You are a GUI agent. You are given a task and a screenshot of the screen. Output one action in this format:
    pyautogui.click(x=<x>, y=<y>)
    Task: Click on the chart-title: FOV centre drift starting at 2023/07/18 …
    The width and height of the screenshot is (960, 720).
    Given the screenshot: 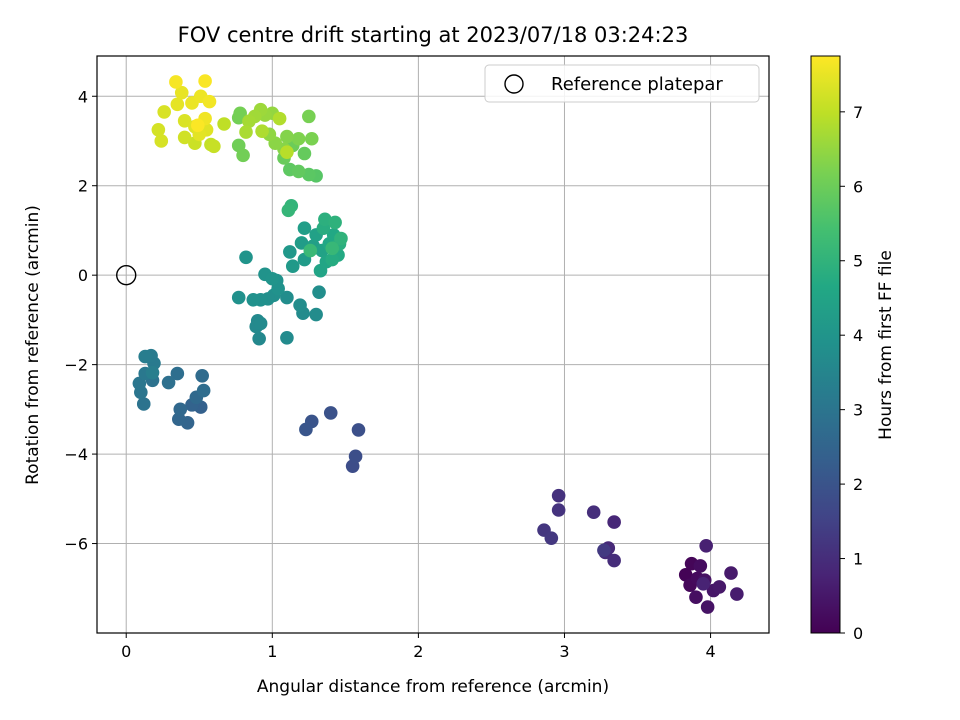 What is the action you would take?
    pyautogui.click(x=433, y=35)
    